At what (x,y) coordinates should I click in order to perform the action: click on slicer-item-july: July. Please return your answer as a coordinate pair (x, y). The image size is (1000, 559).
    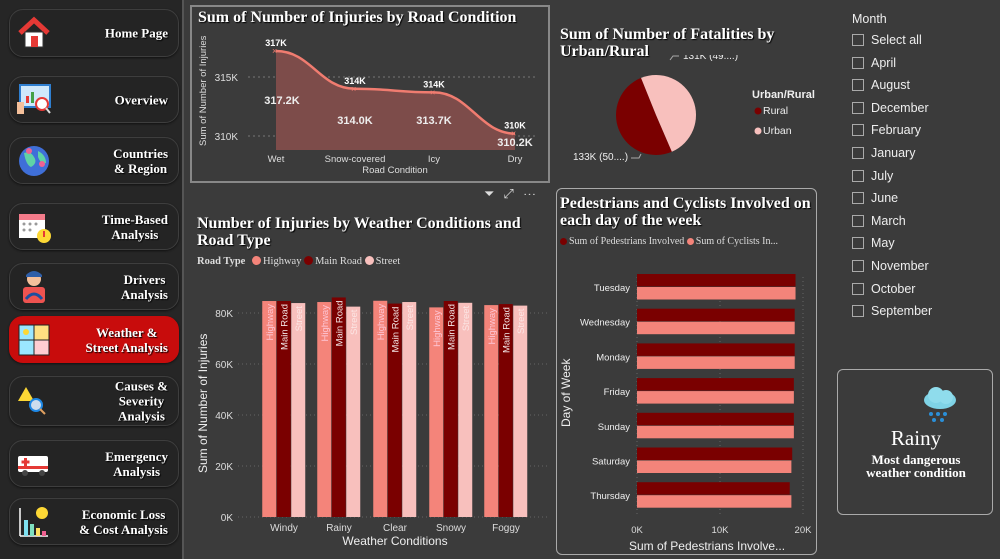
    Looking at the image, I should click on (872, 176).